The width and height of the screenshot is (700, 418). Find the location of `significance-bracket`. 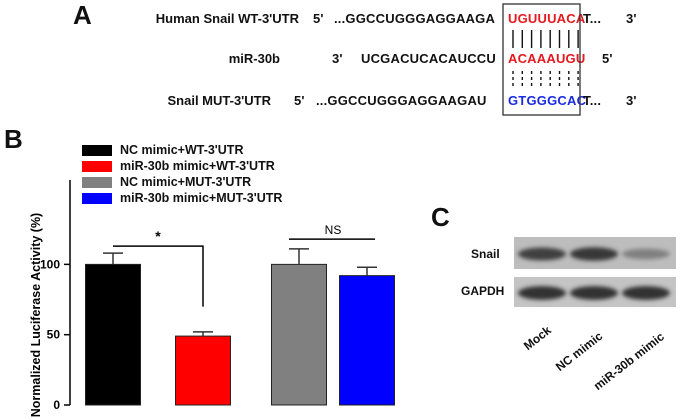

significance-bracket is located at coordinates (158, 276).